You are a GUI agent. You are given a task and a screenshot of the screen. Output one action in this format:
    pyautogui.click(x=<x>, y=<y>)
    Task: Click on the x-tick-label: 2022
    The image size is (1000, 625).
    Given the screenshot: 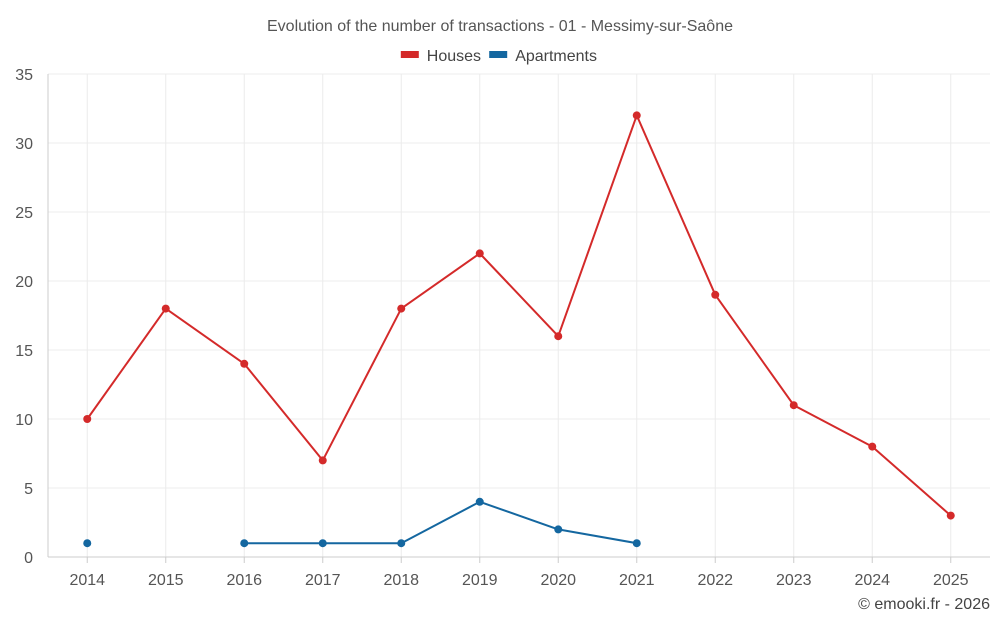 What is the action you would take?
    pyautogui.click(x=715, y=580)
    